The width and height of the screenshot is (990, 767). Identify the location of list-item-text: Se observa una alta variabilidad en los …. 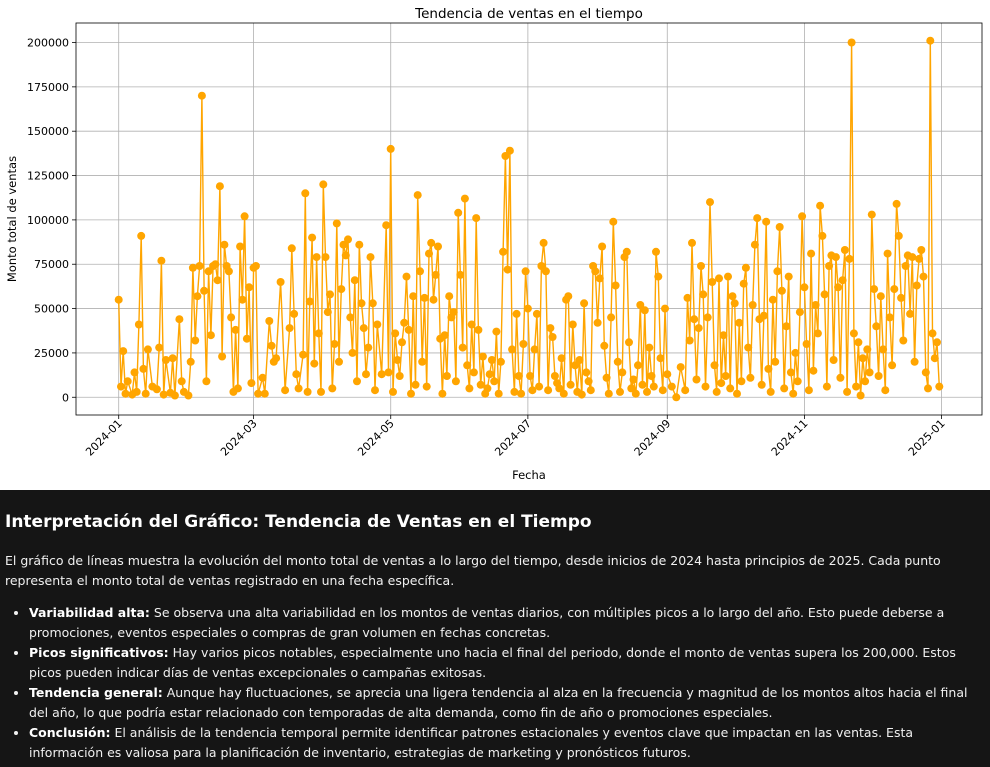
(487, 622).